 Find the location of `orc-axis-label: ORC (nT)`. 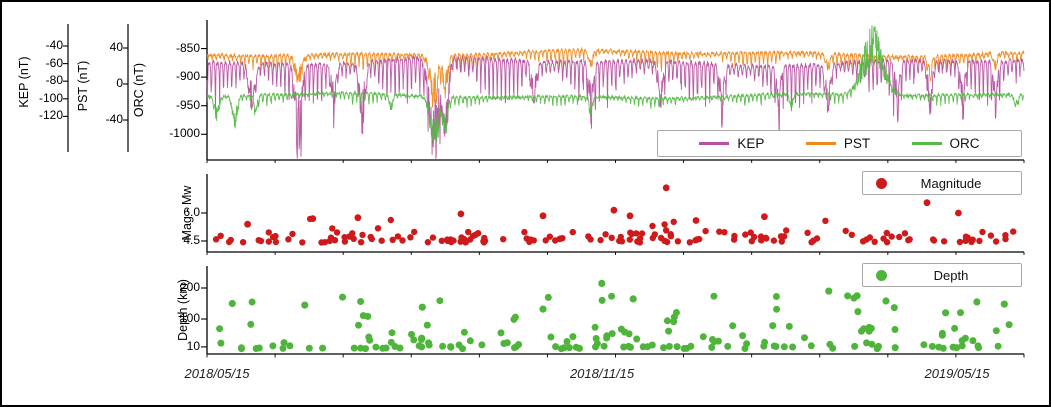

orc-axis-label: ORC (nT) is located at coordinates (139, 90).